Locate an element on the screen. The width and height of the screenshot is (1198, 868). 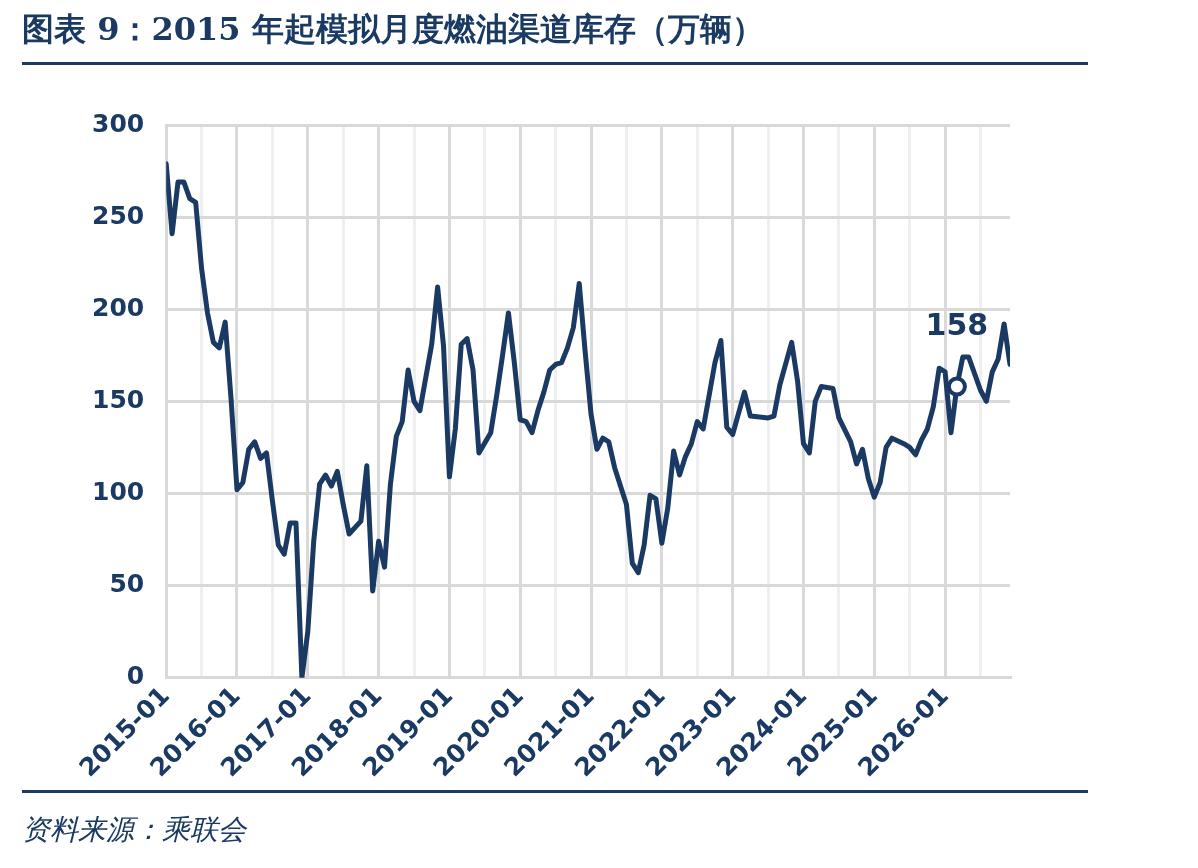
chart-title: 图表 9：2015 年起模拟月度燃油渠道库存（万辆） is located at coordinates (555, 36).